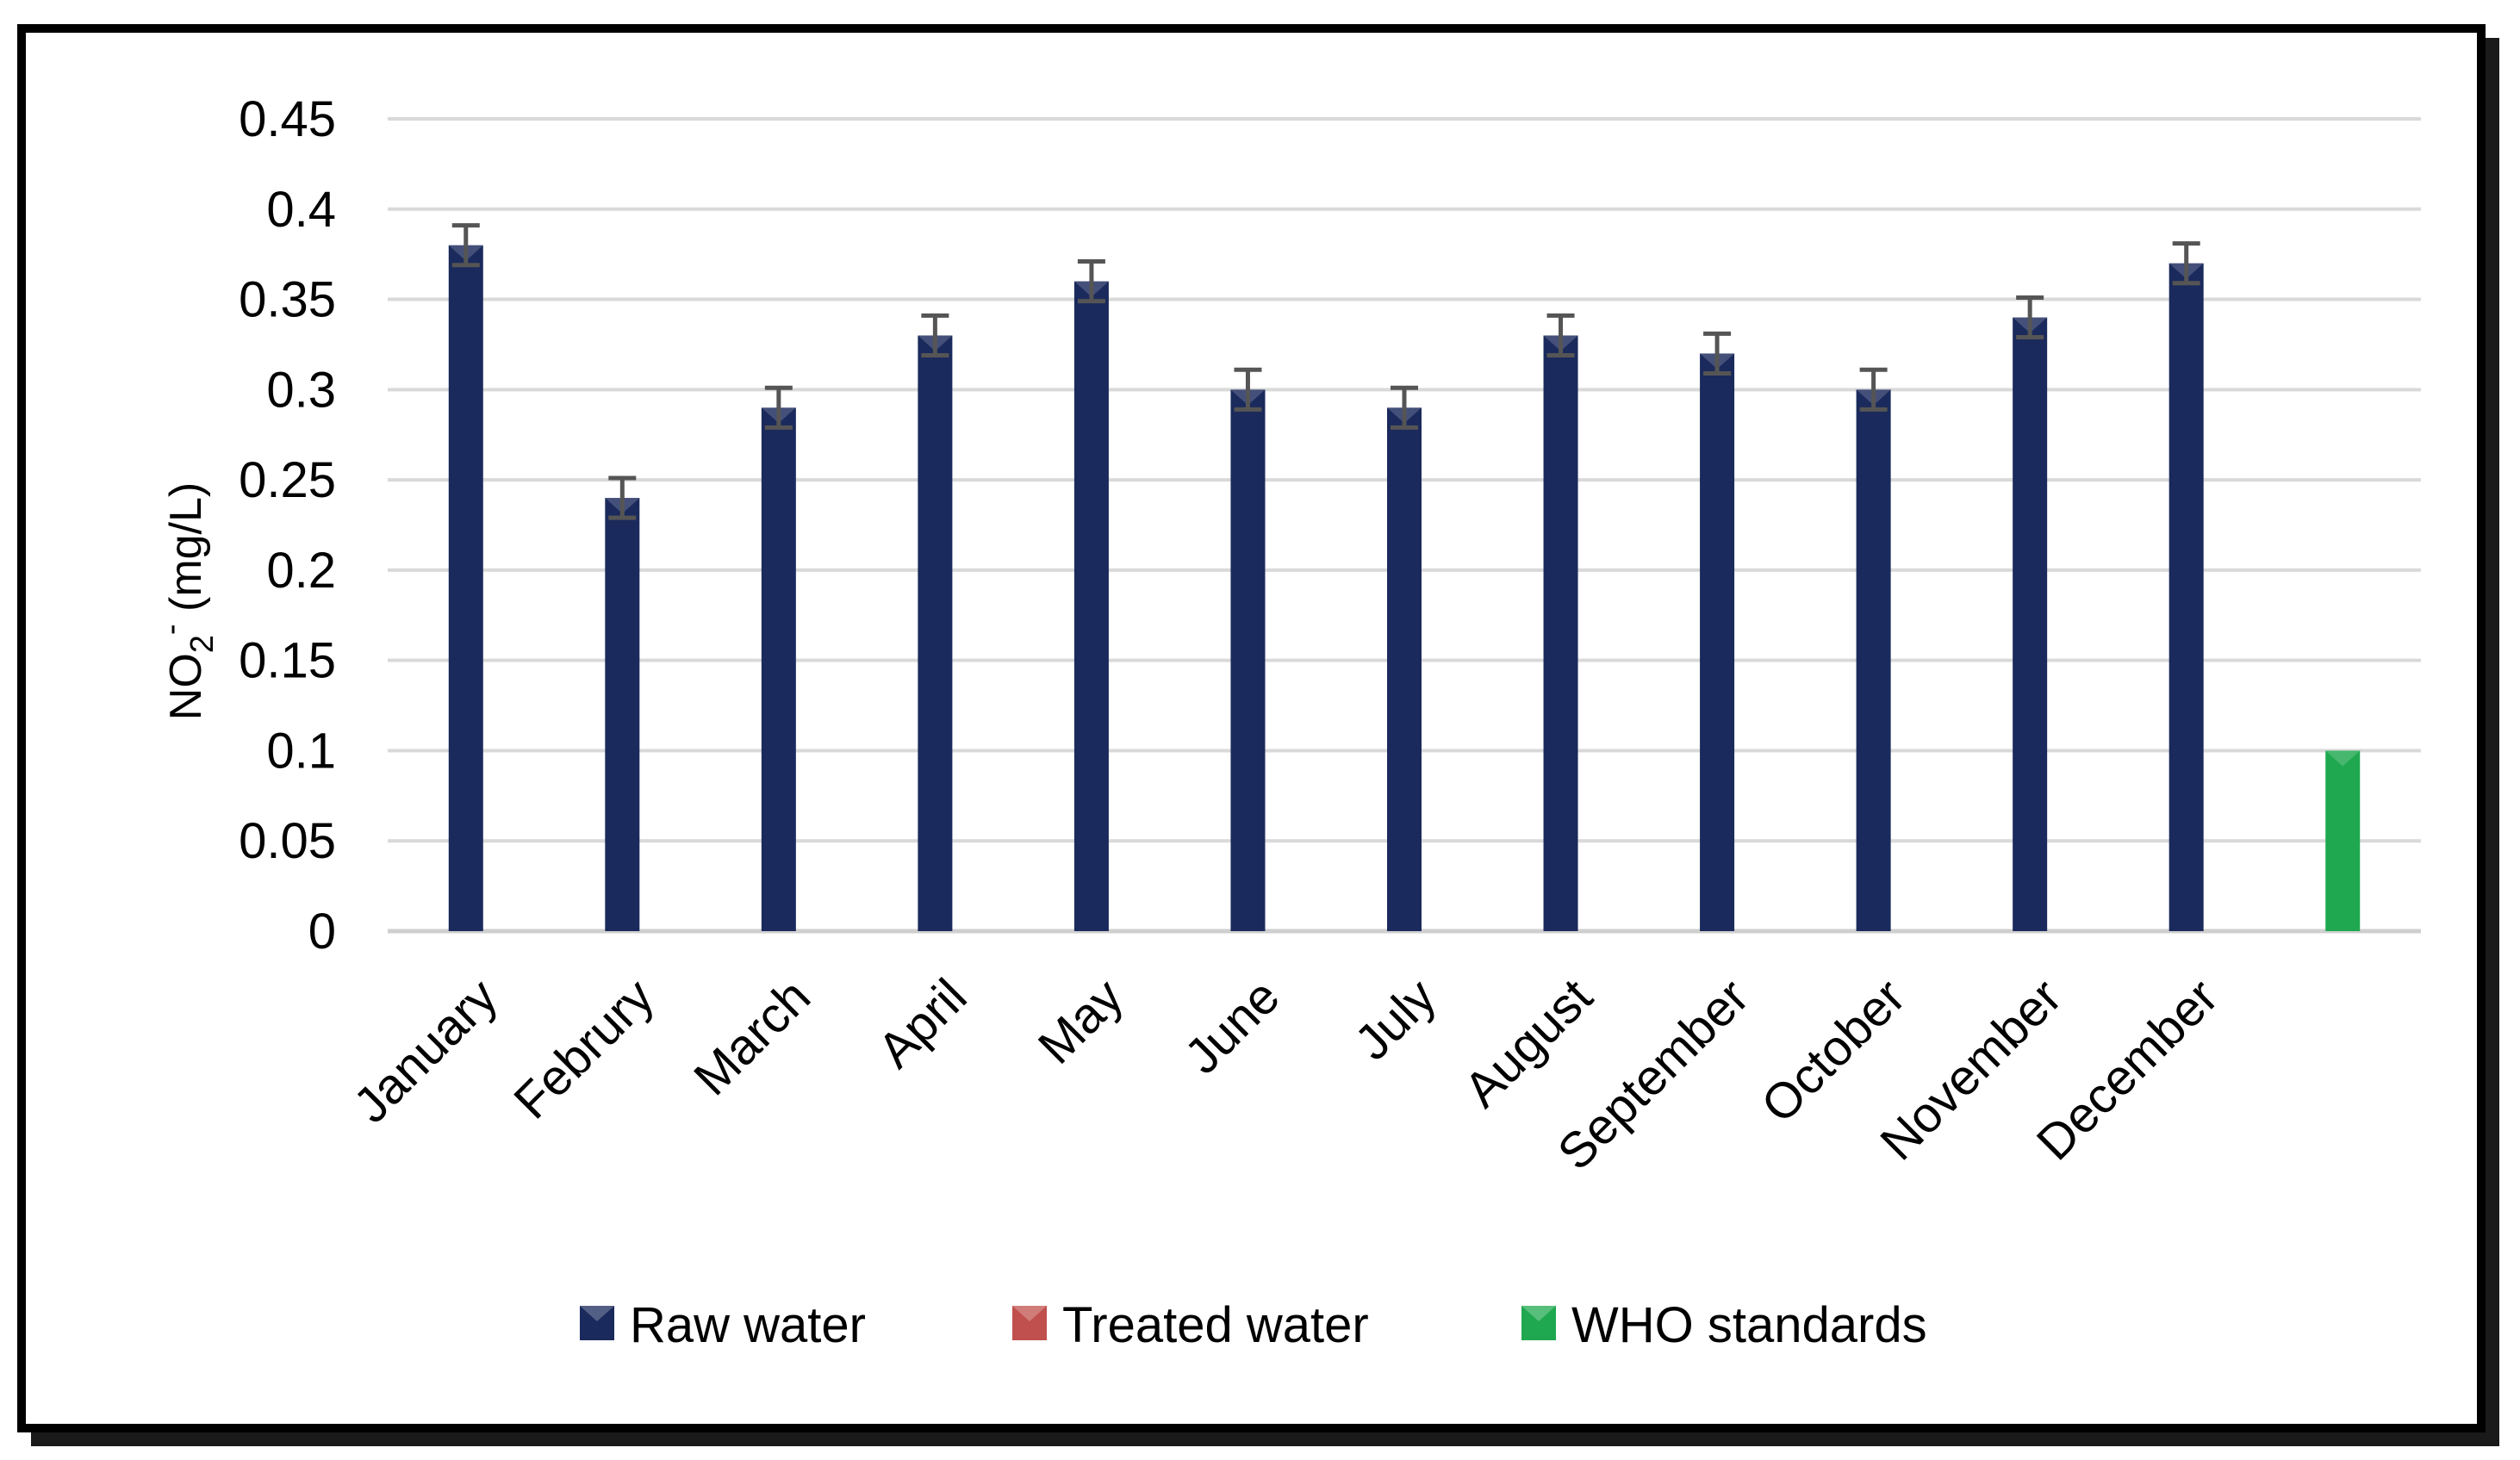 The image size is (2520, 1460). Describe the element at coordinates (1216, 1325) in the screenshot. I see `legend-label: Treated water` at that location.